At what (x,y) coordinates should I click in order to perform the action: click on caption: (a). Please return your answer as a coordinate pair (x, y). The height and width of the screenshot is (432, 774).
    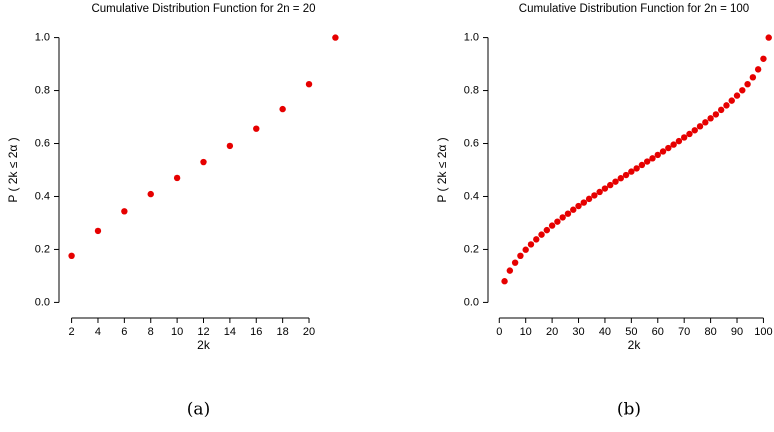
    Looking at the image, I should click on (198, 410).